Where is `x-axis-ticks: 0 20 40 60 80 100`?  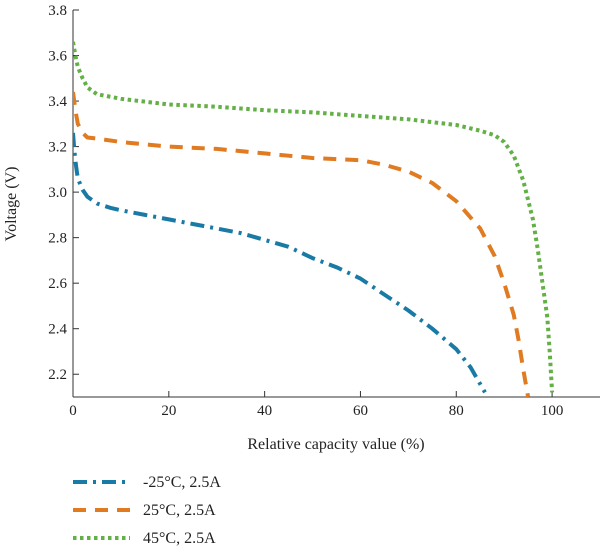 x-axis-ticks: 0 20 40 60 80 100 is located at coordinates (316, 405).